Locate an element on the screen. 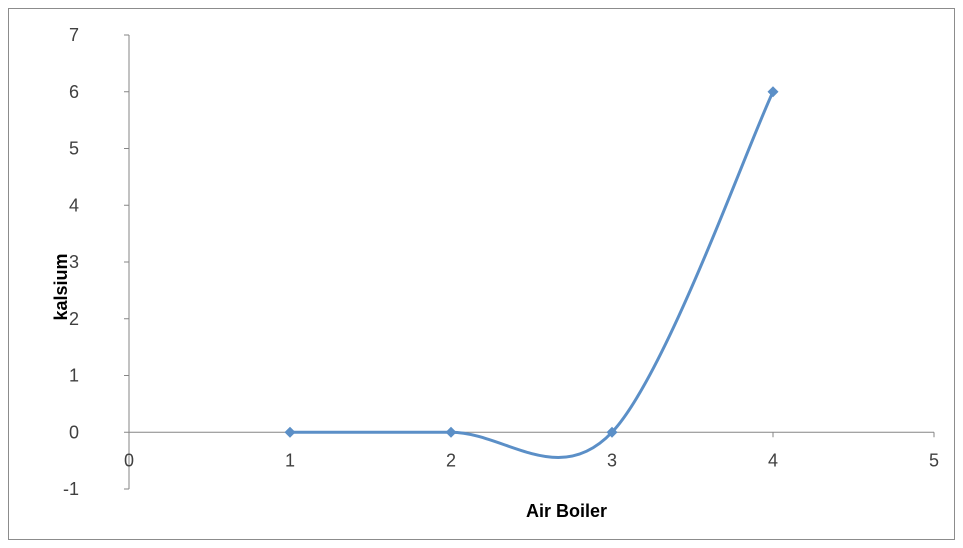  y-tick-label: 3 is located at coordinates (74, 262).